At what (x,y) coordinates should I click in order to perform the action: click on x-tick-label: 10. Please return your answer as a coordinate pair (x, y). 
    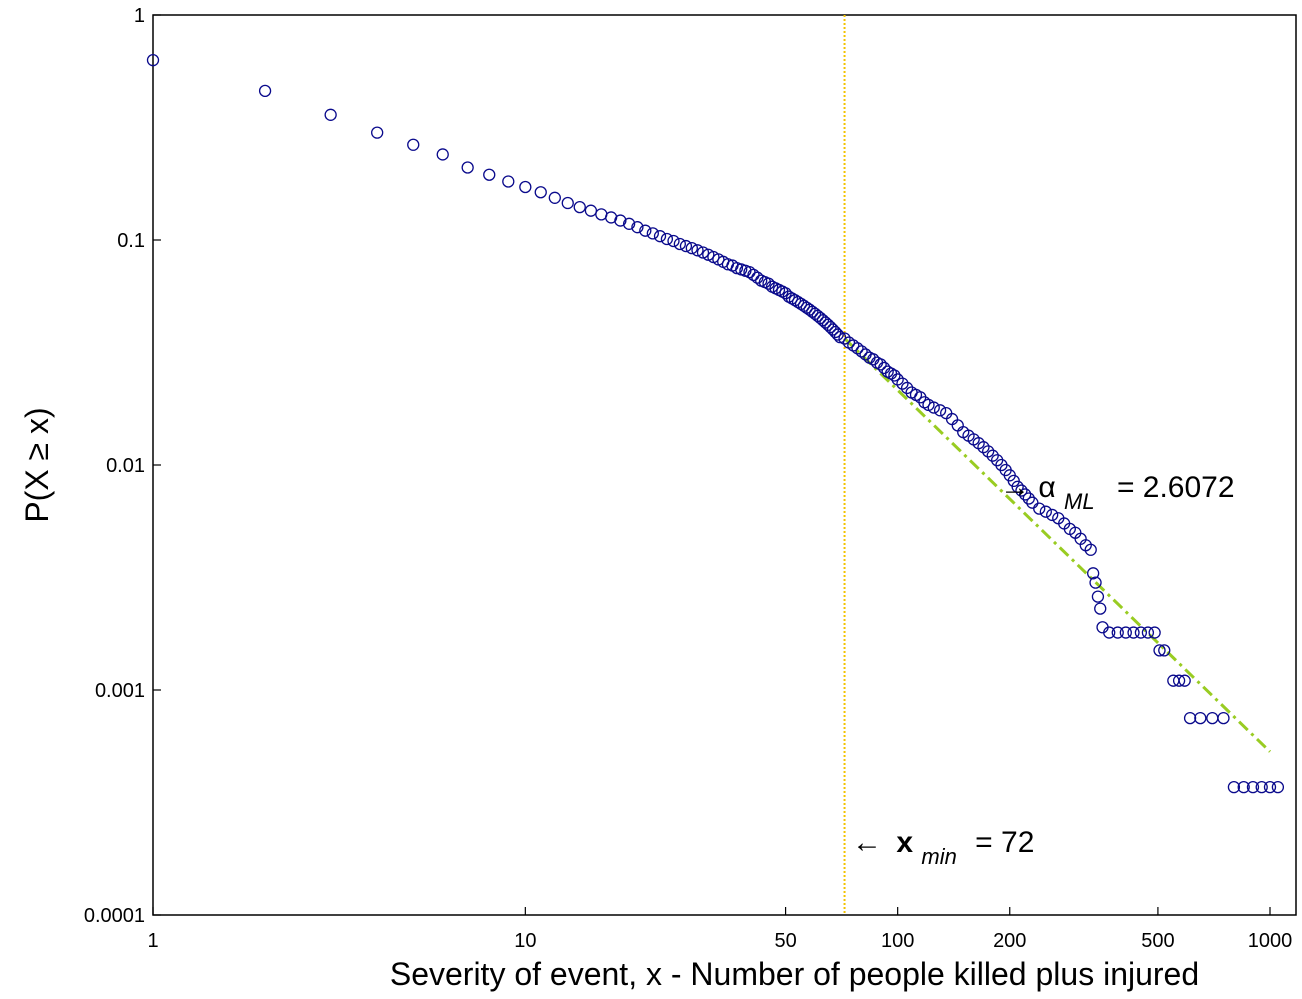
    Looking at the image, I should click on (525, 941).